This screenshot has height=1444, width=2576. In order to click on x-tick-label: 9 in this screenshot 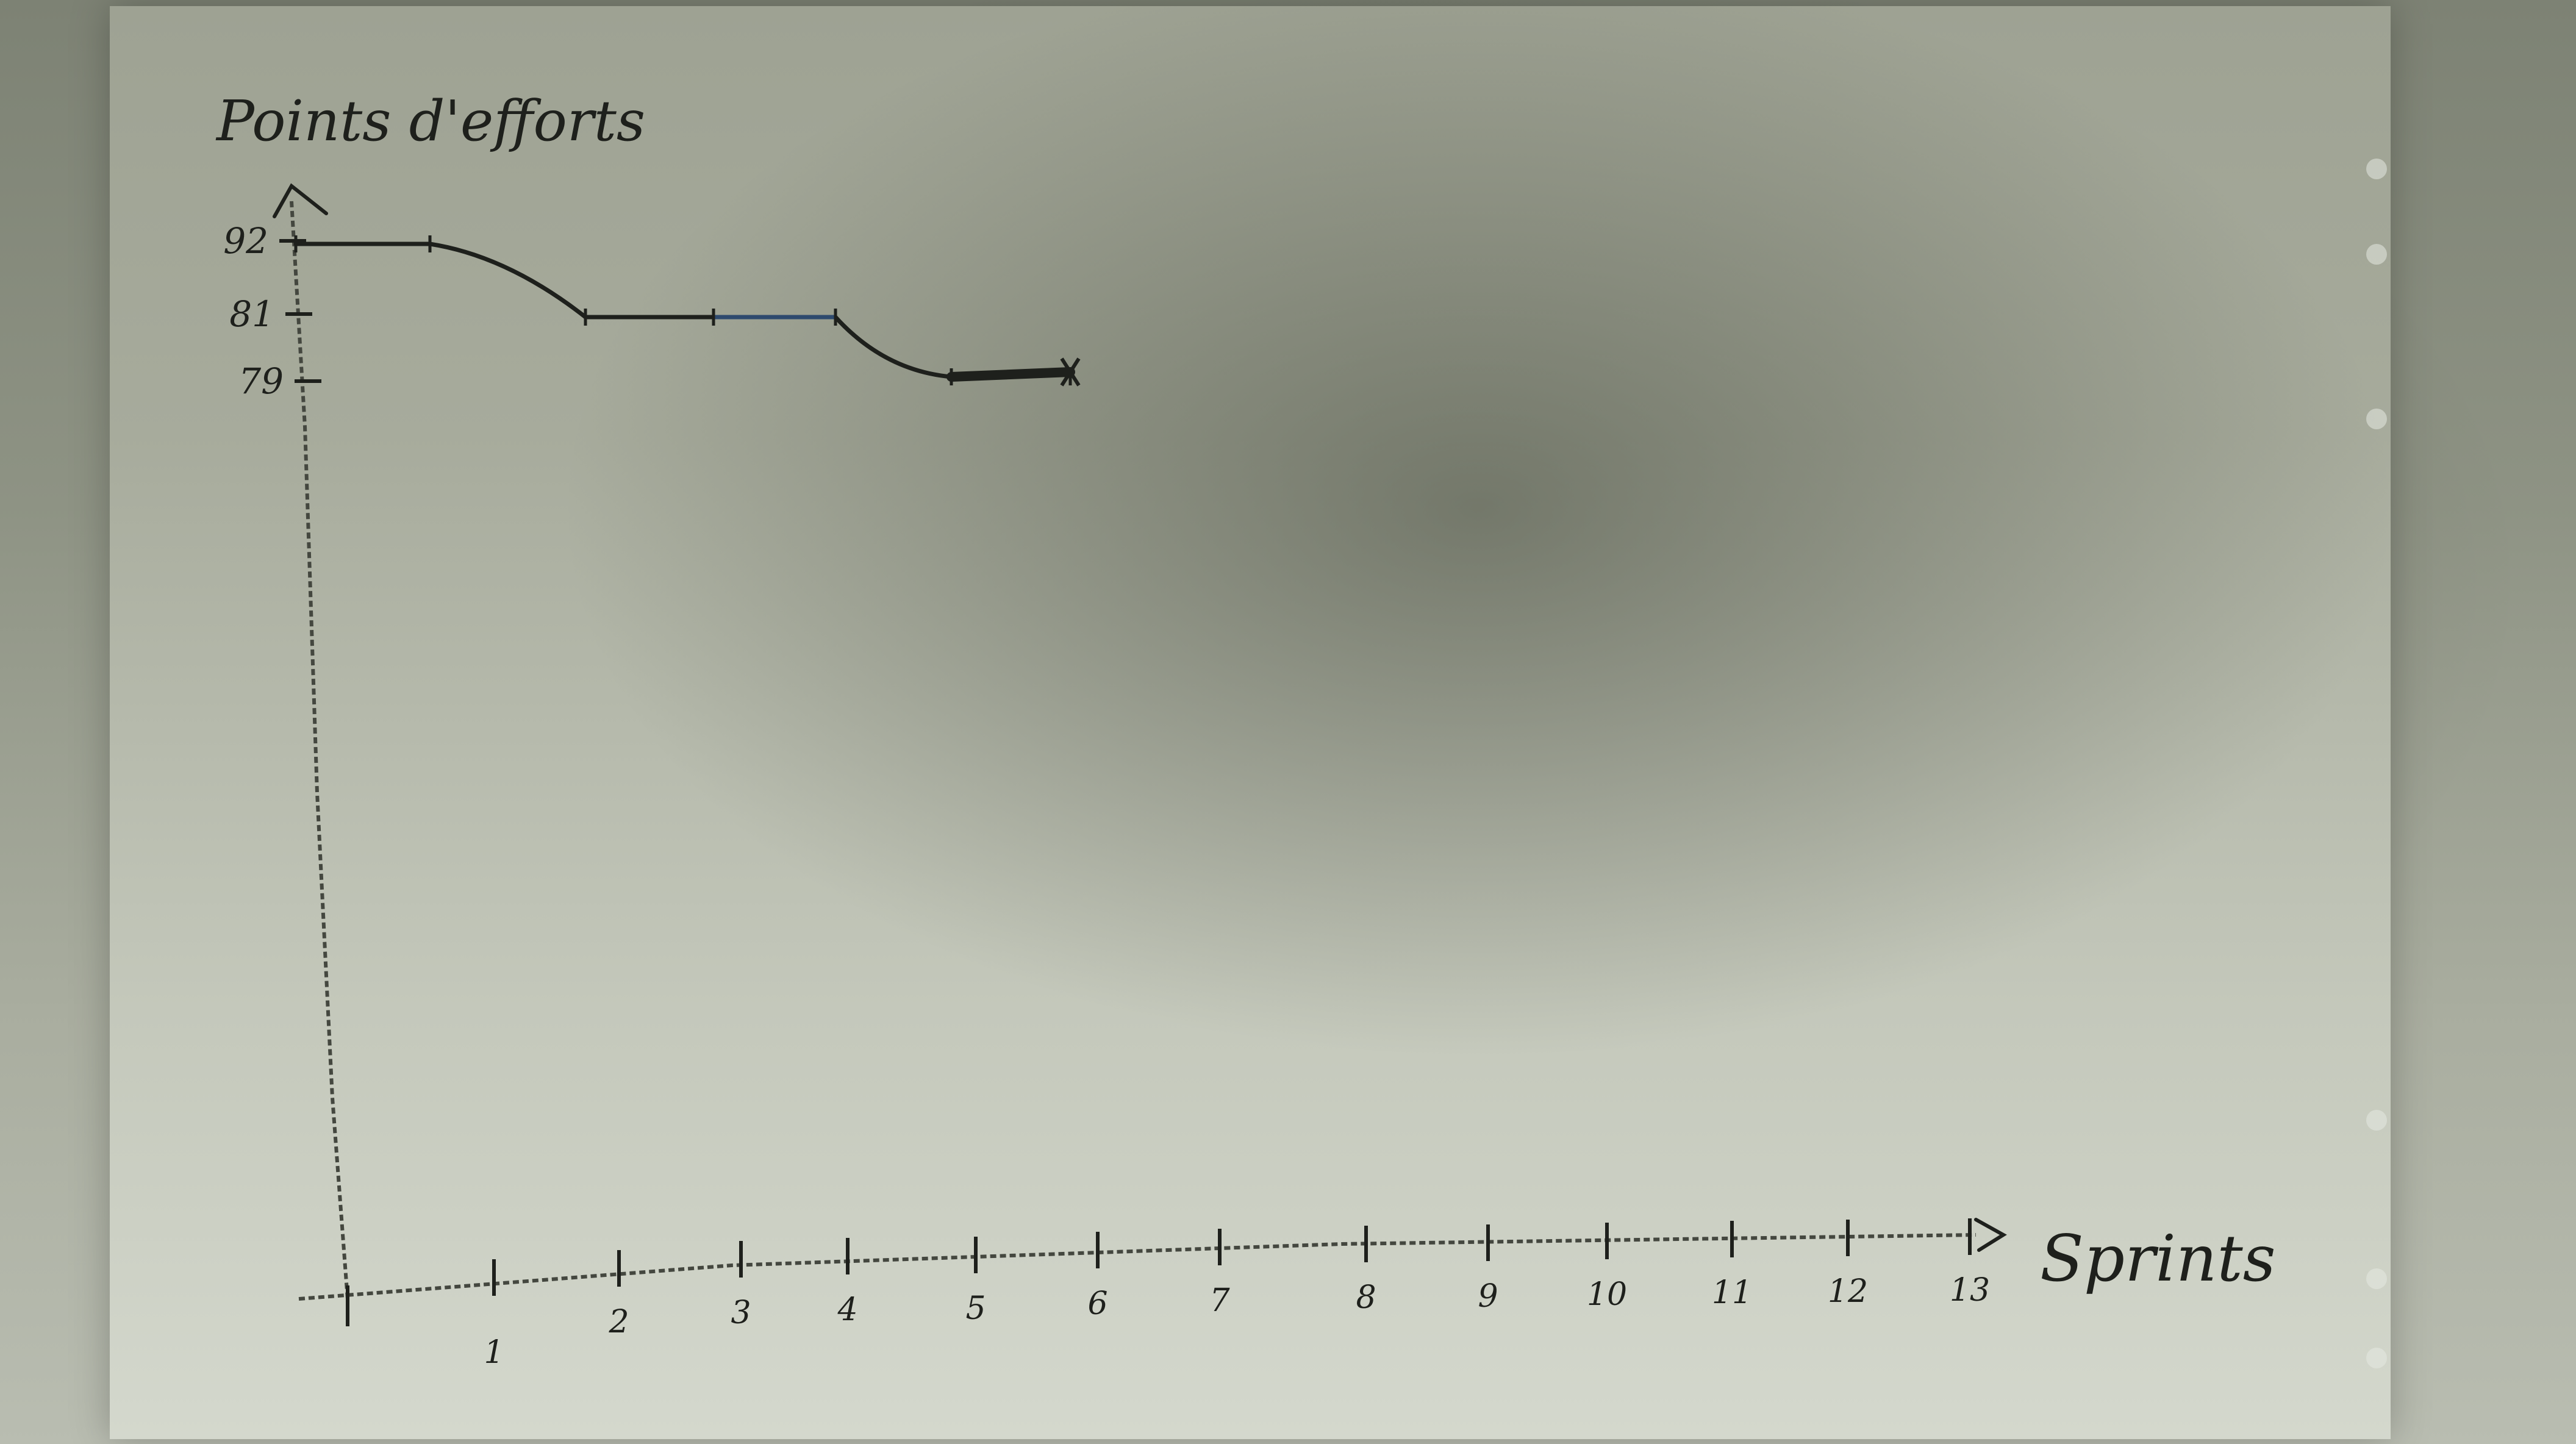, I will do `click(1488, 1296)`.